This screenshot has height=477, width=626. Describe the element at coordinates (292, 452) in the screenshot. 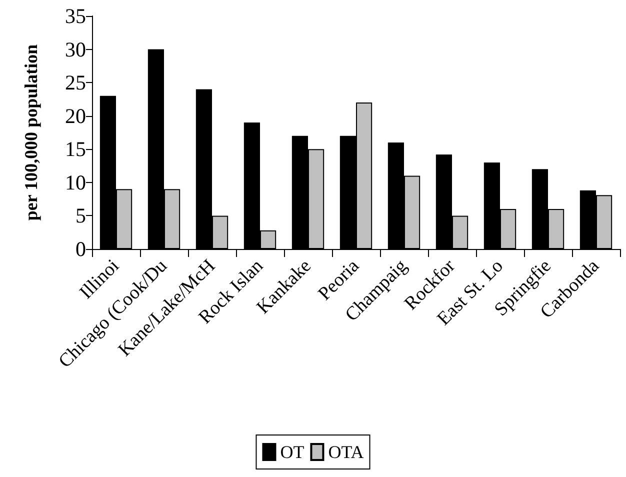

I see `legend-label: OT` at that location.